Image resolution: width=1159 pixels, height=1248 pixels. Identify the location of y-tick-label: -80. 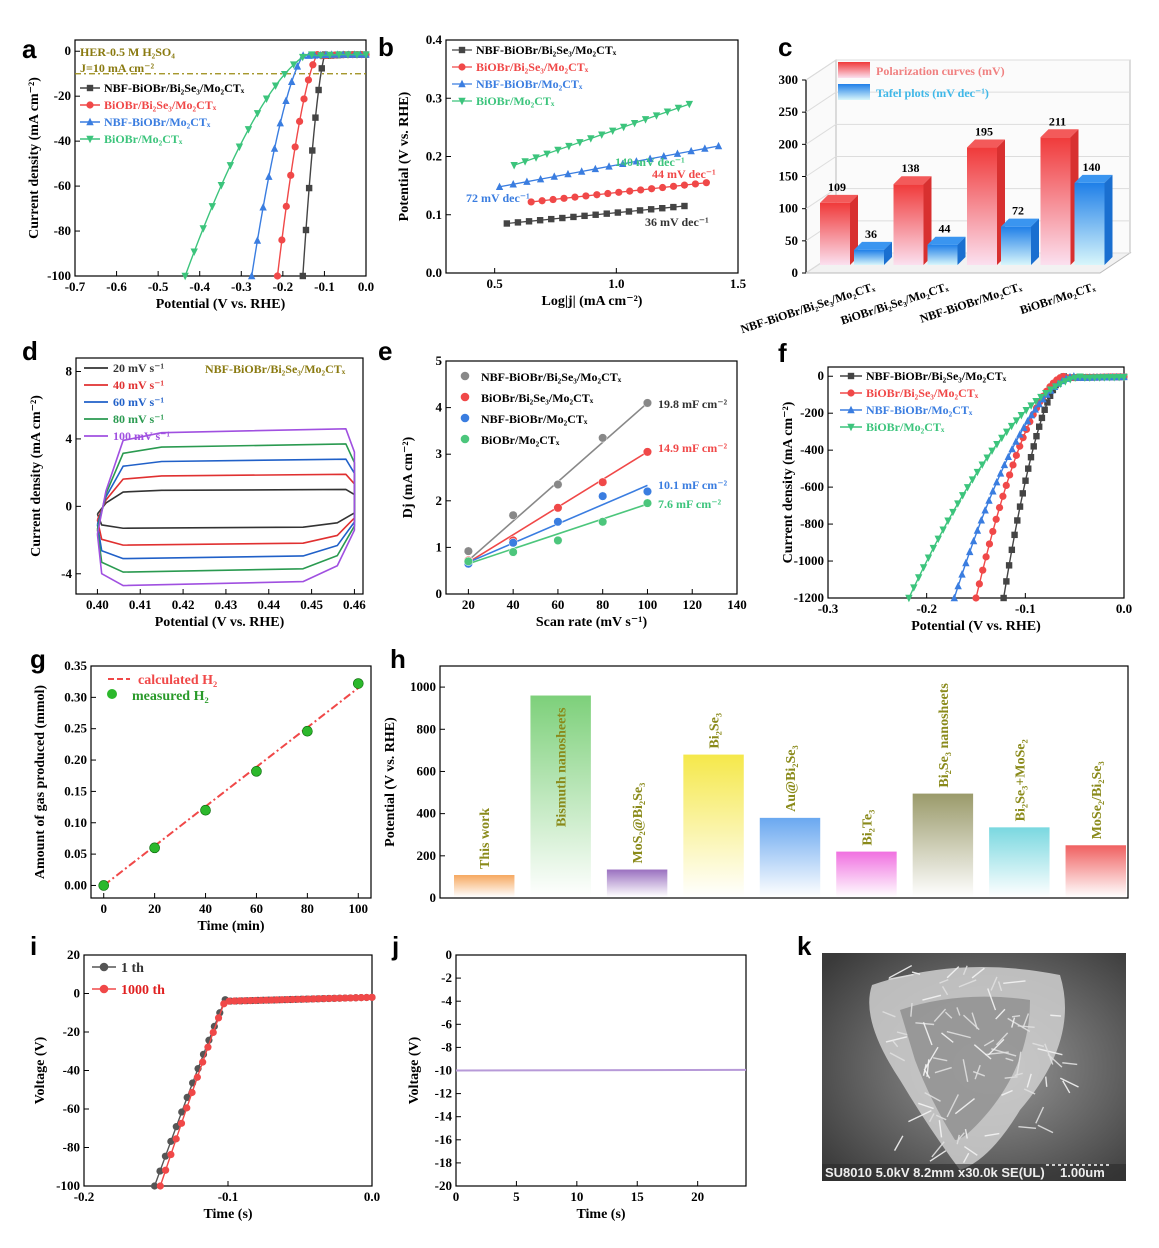
(71, 1147).